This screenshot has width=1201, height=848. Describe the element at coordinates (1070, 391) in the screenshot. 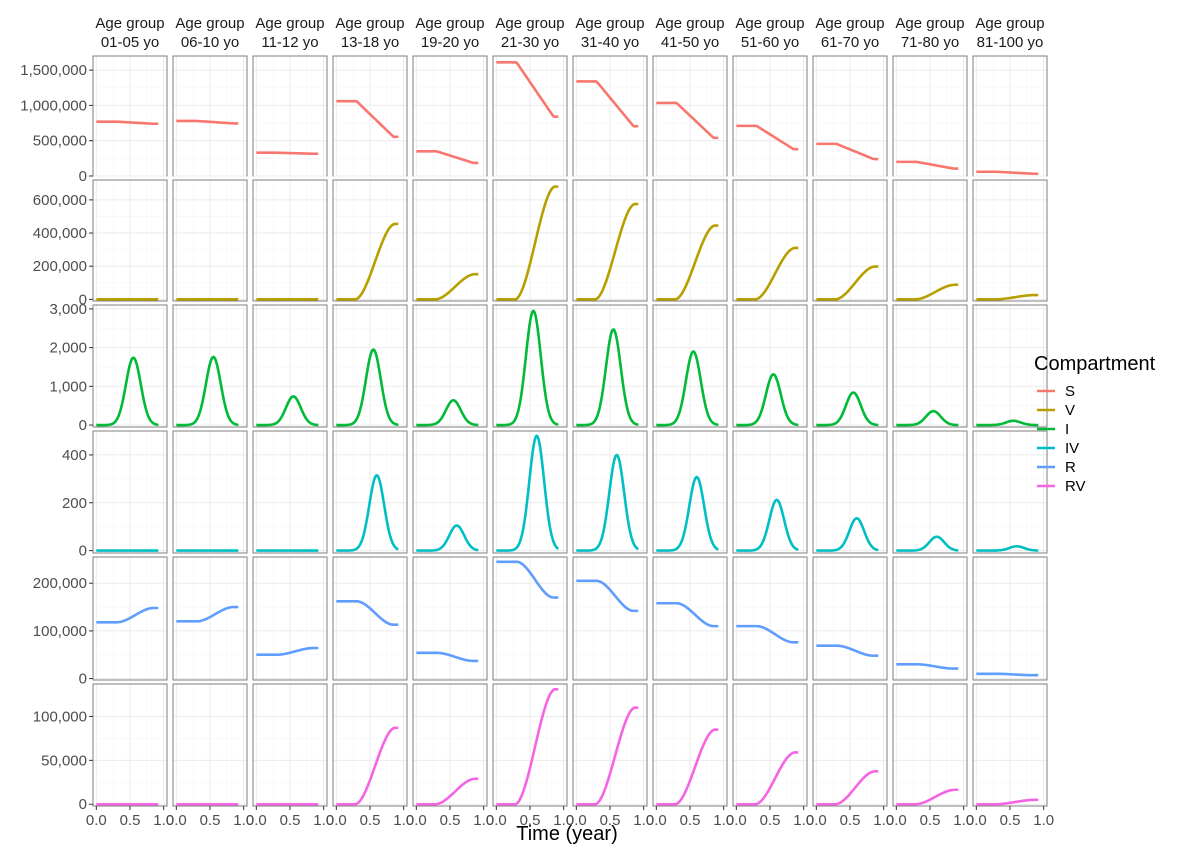

I see `legend-label: S` at that location.